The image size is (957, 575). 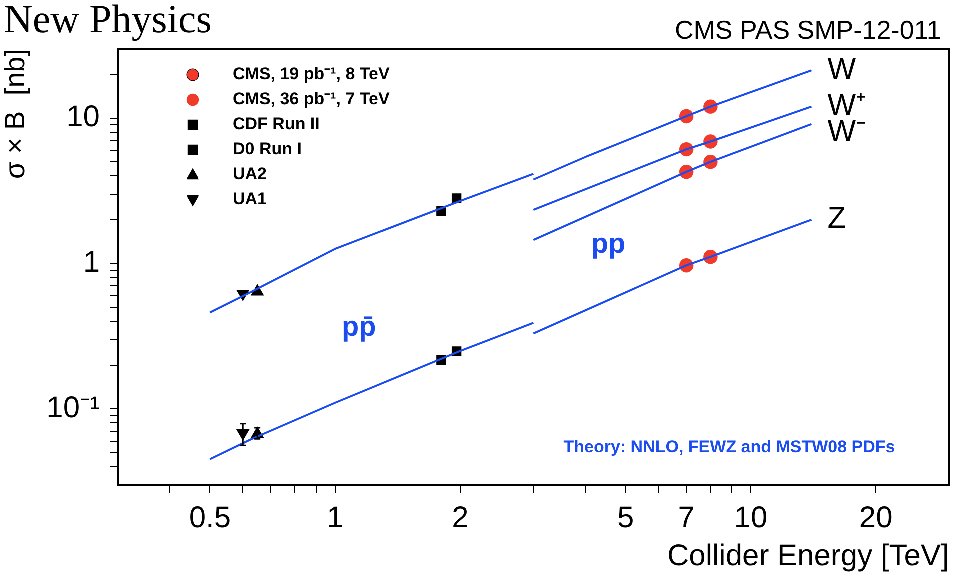 What do you see at coordinates (91, 262) in the screenshot?
I see `y-tick-label: 1` at bounding box center [91, 262].